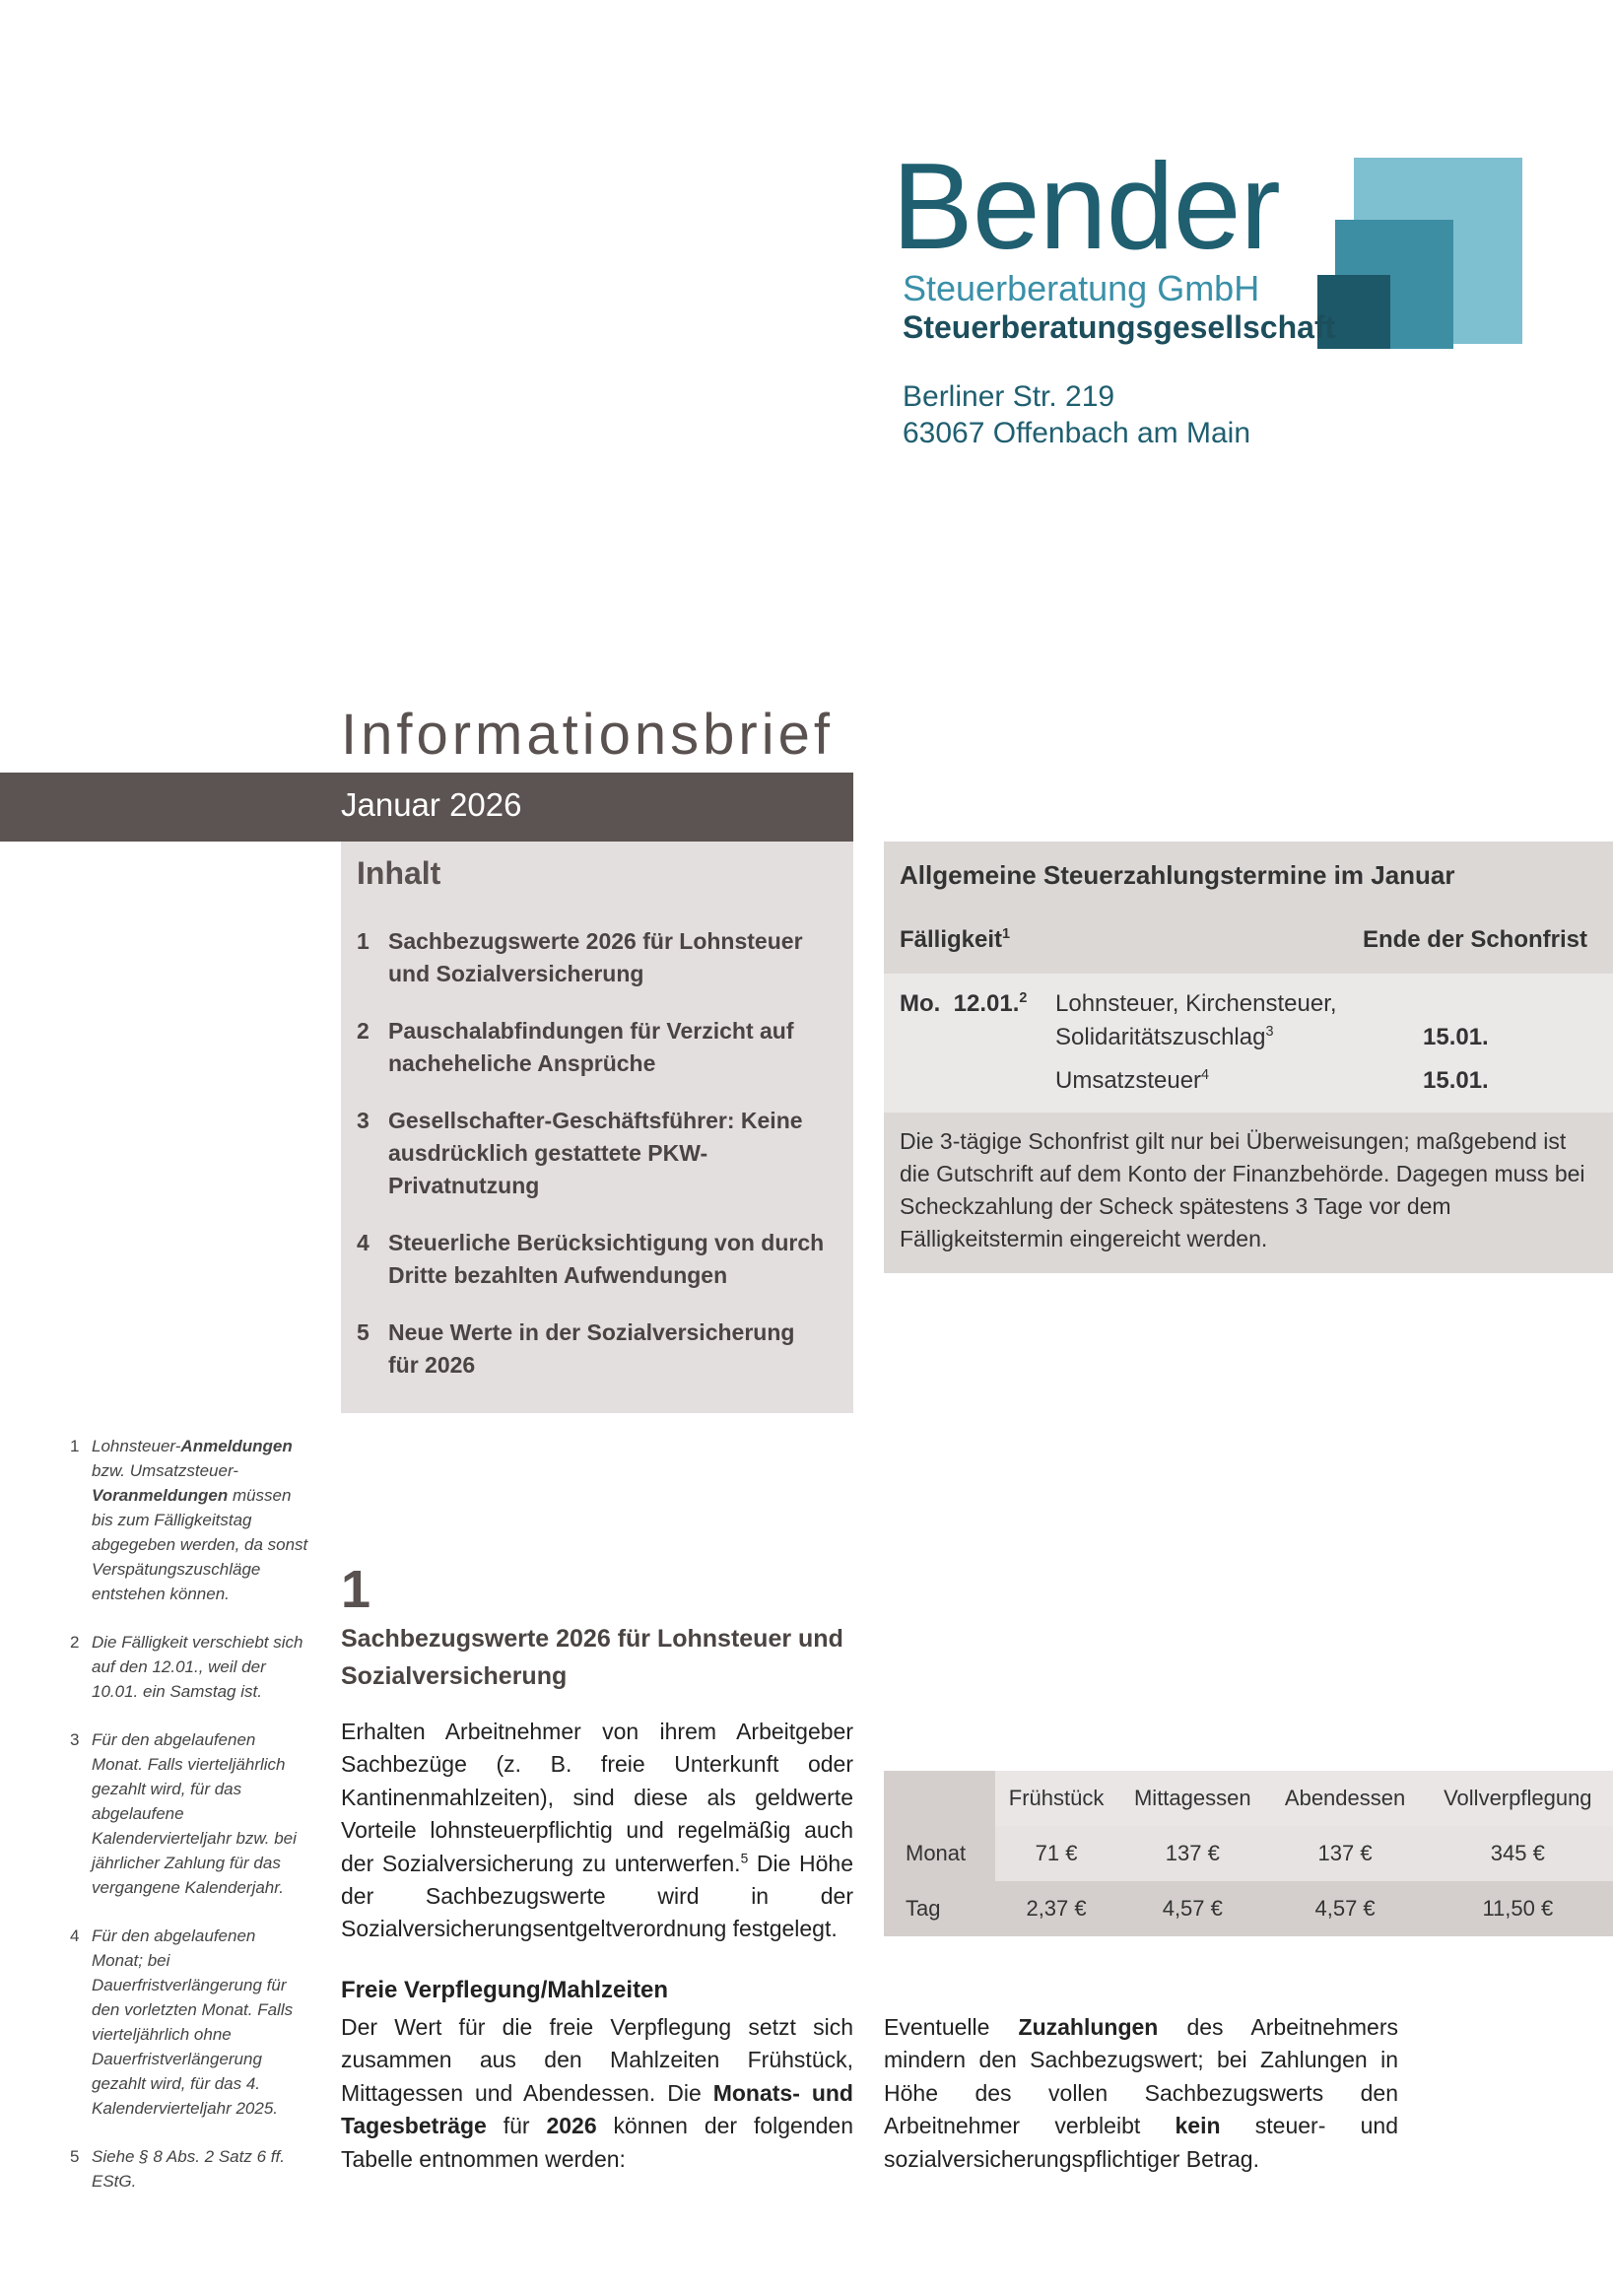 Image resolution: width=1613 pixels, height=2296 pixels. I want to click on date: 12.01., so click(987, 1003).